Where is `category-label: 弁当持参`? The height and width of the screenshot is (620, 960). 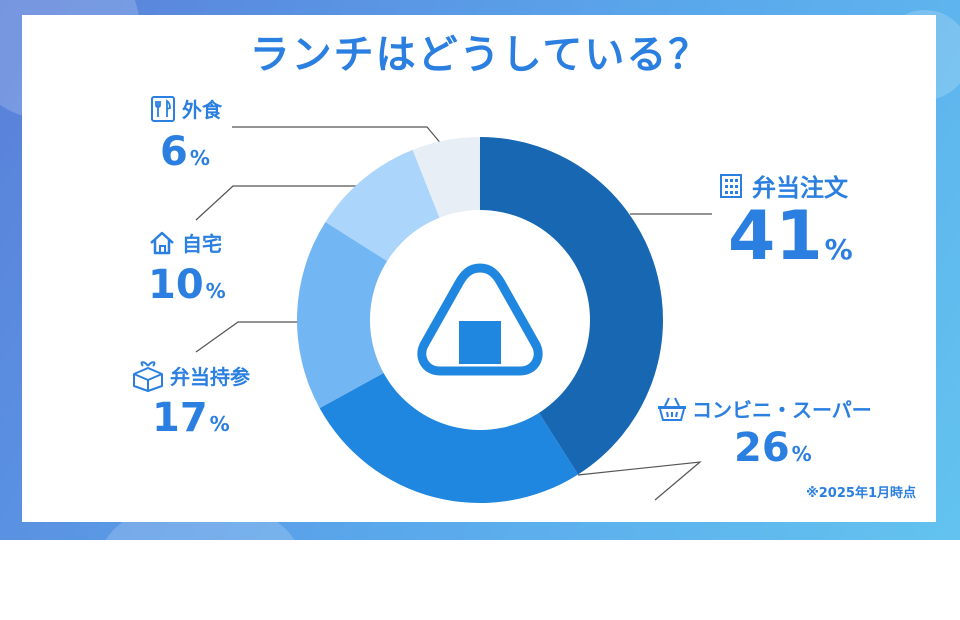
category-label: 弁当持参 is located at coordinates (210, 376).